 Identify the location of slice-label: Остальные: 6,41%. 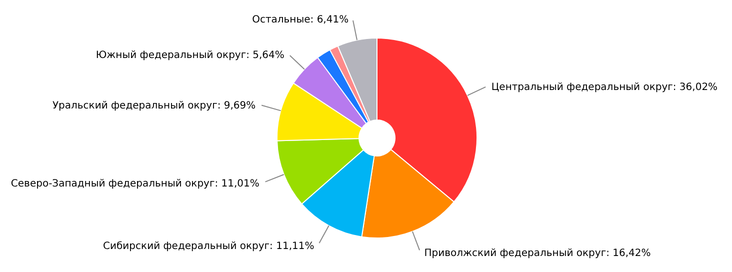
(300, 20).